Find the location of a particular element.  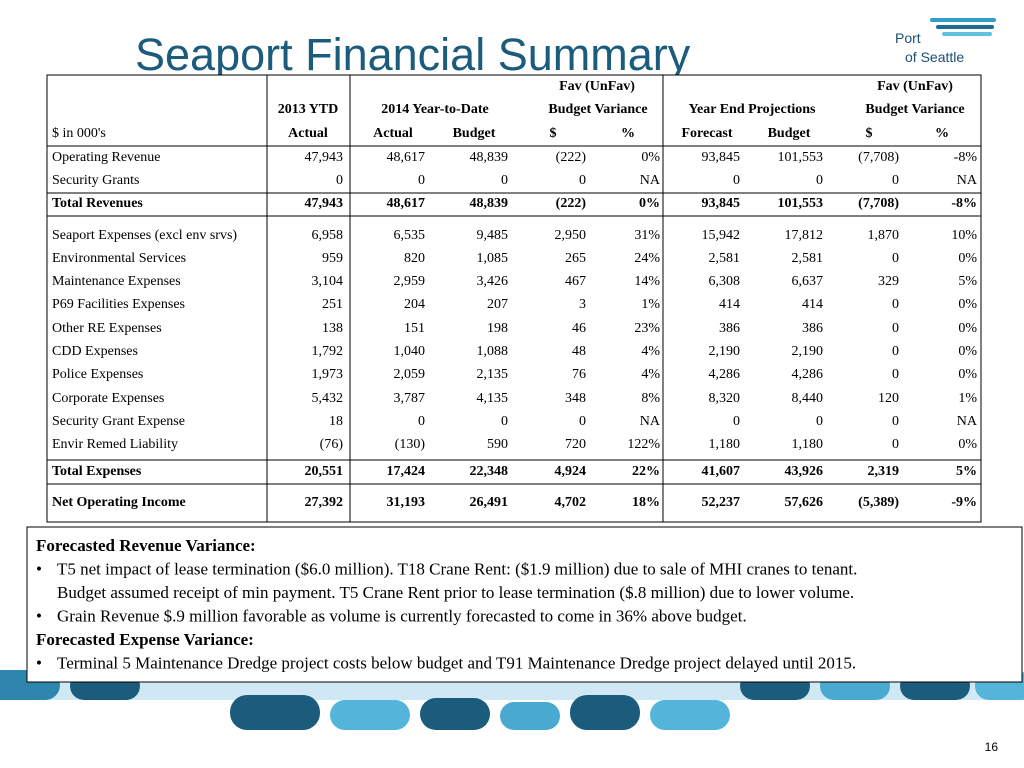

table-cell: 2,959 is located at coordinates (410, 281).